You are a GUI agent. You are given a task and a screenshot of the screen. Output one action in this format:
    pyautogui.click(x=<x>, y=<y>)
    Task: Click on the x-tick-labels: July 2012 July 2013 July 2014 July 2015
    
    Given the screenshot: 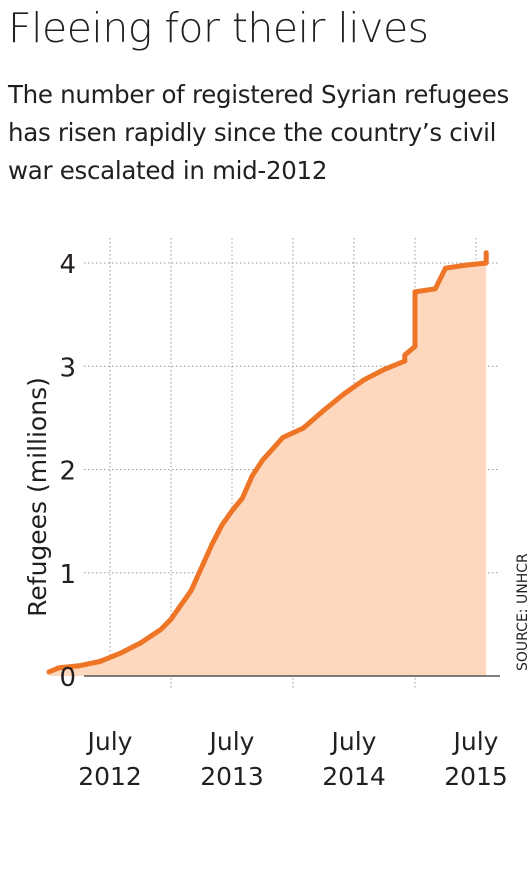 What is the action you would take?
    pyautogui.click(x=293, y=759)
    